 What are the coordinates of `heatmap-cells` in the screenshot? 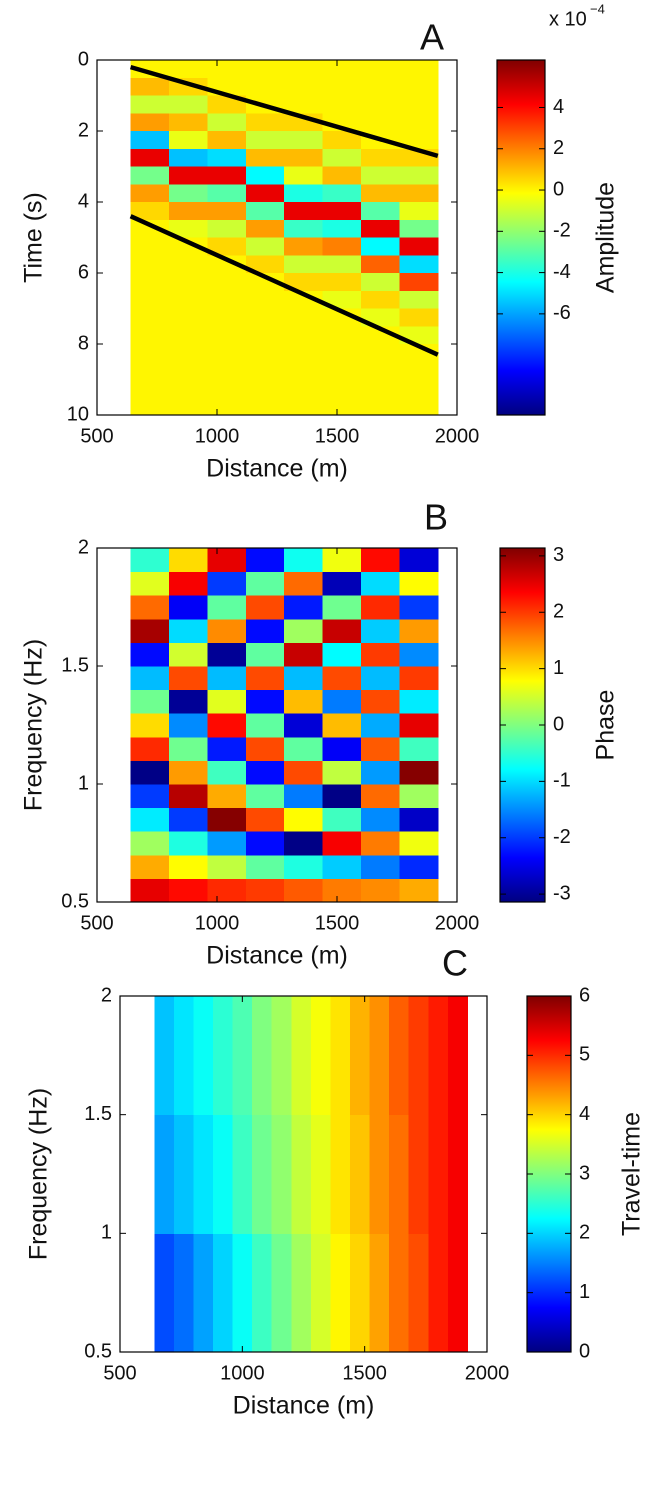 It's located at (284, 725).